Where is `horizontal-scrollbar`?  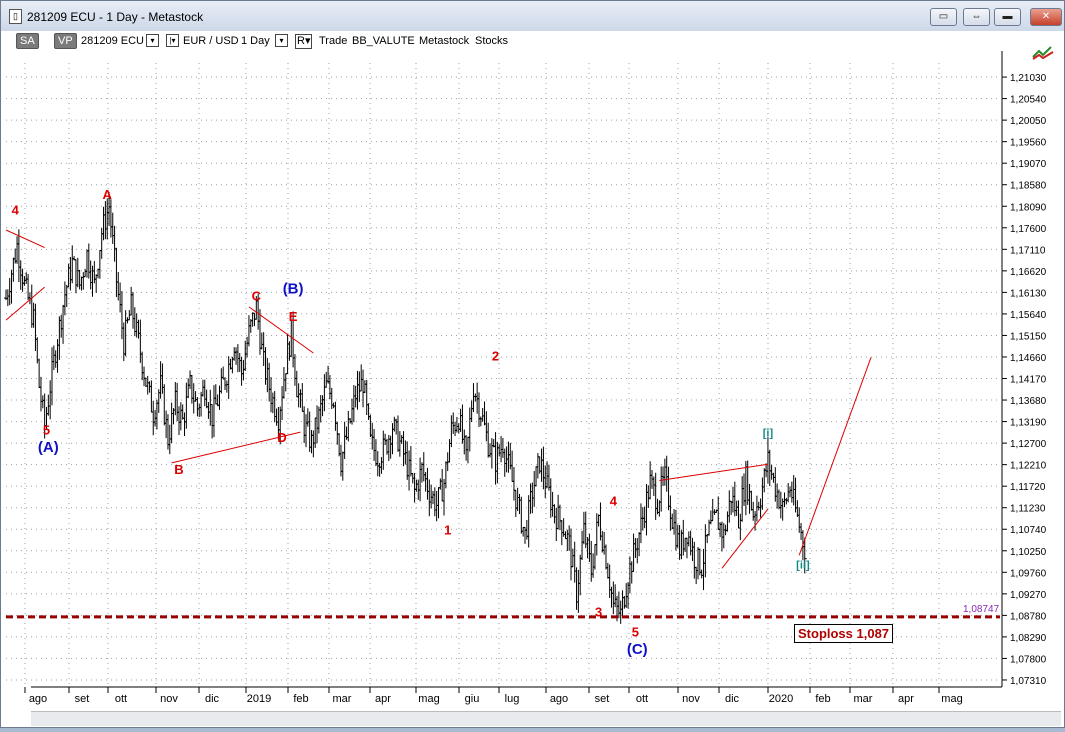 horizontal-scrollbar is located at coordinates (546, 718).